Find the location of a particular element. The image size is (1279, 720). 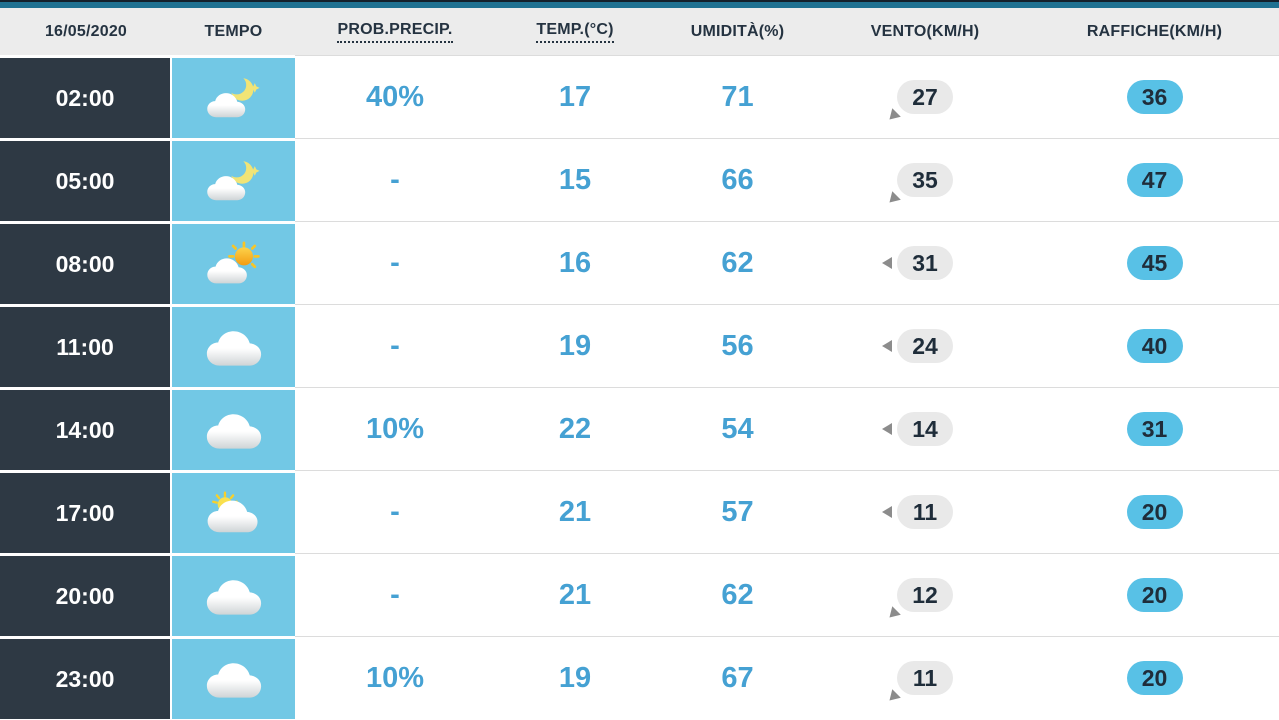

time-label: 23:00 is located at coordinates (85, 678).